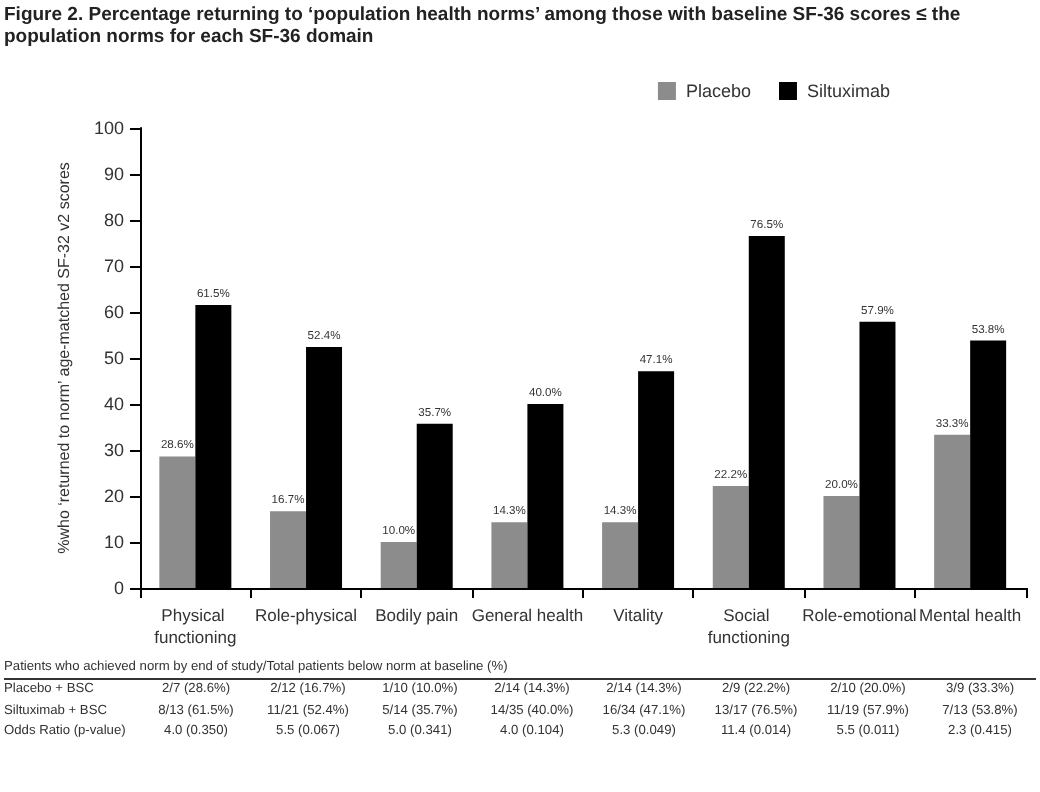 The width and height of the screenshot is (1040, 792). I want to click on chart-title: Figure 2. Percentage returning to ‘population health norms’ among those with baseline SF-36 scores ≤ the population norms for each SF-36 domain, so click(483, 26).